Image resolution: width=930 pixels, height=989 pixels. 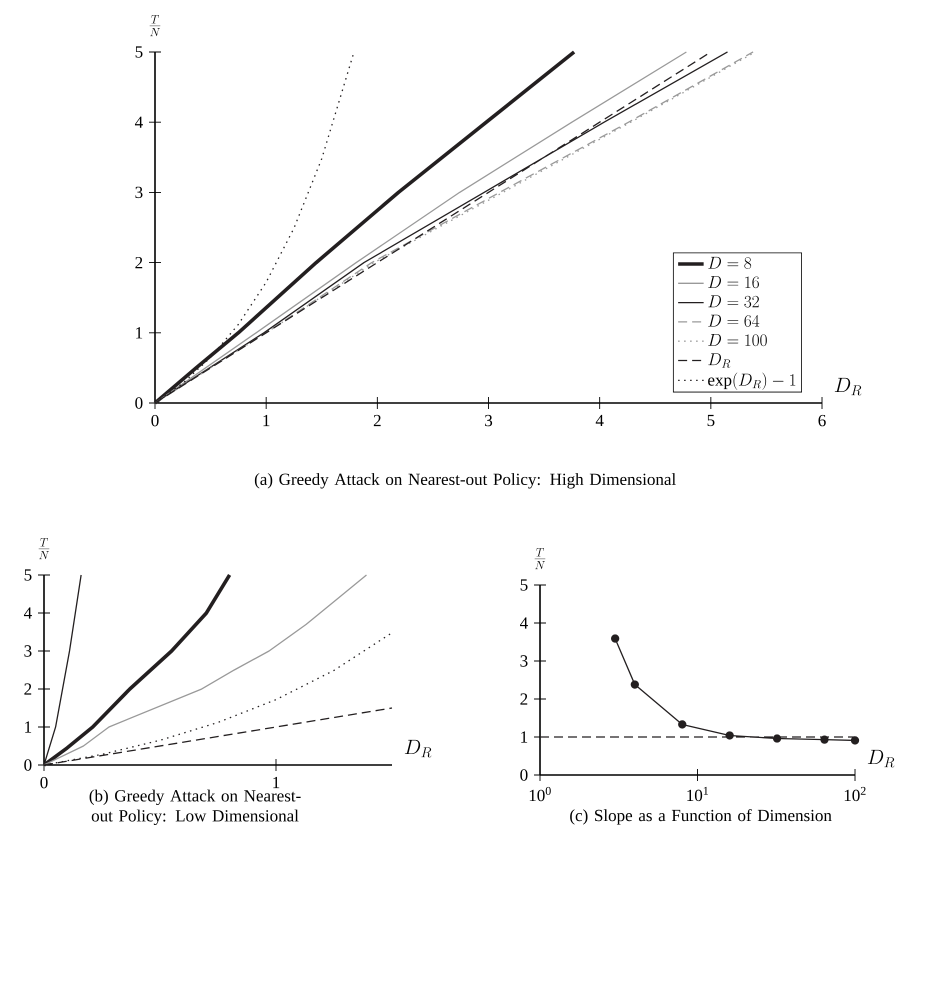 What do you see at coordinates (377, 420) in the screenshot?
I see `x-tick-label: 2` at bounding box center [377, 420].